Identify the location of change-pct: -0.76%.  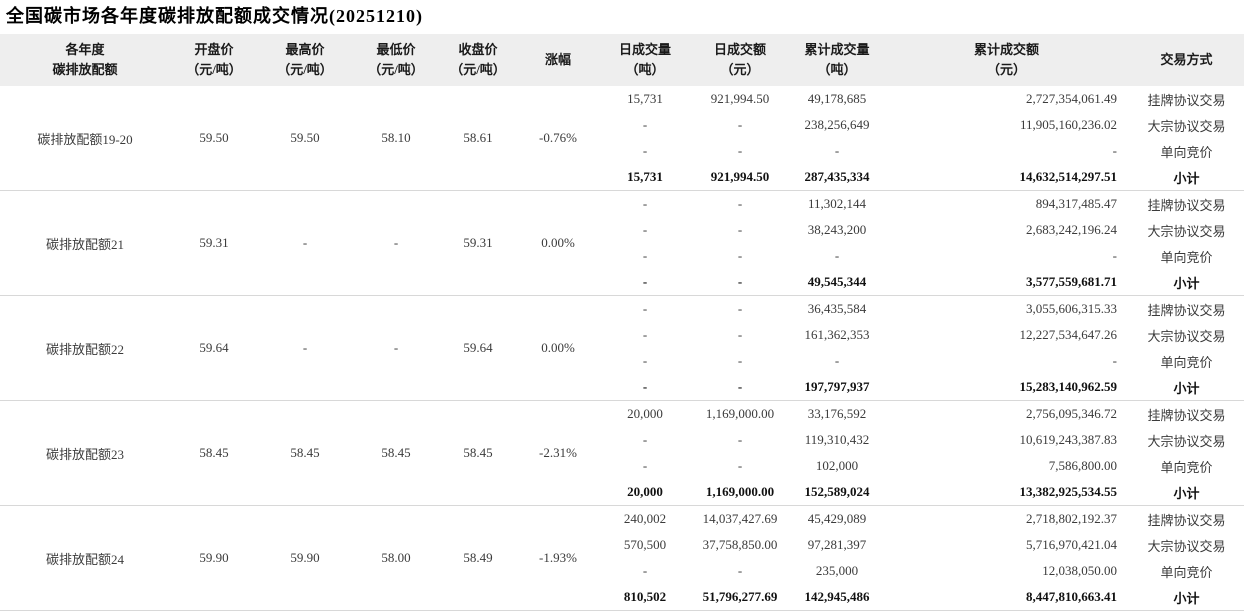
(558, 137).